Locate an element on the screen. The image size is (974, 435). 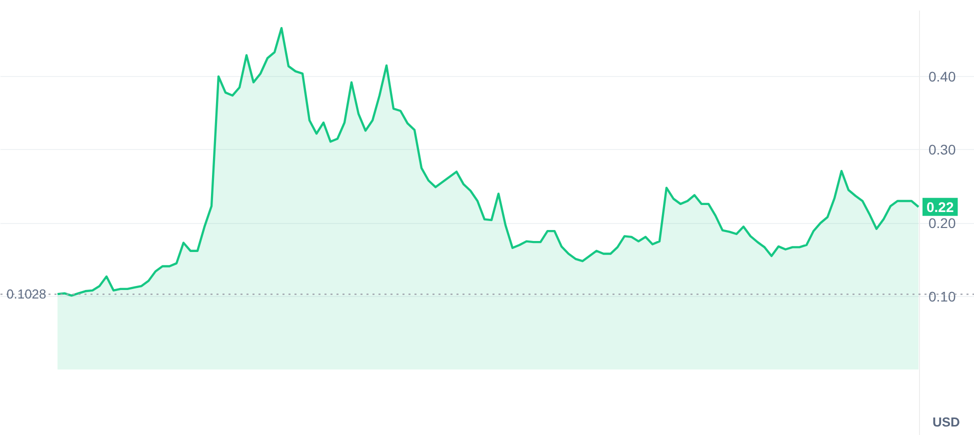
y-tick-label: 0.20 is located at coordinates (942, 223).